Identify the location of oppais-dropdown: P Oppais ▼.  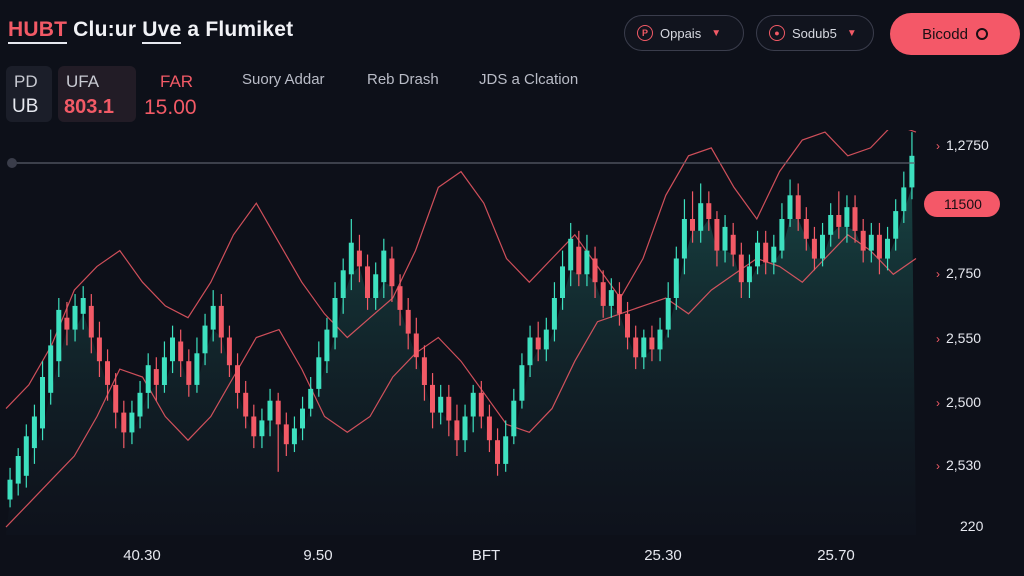
(684, 33).